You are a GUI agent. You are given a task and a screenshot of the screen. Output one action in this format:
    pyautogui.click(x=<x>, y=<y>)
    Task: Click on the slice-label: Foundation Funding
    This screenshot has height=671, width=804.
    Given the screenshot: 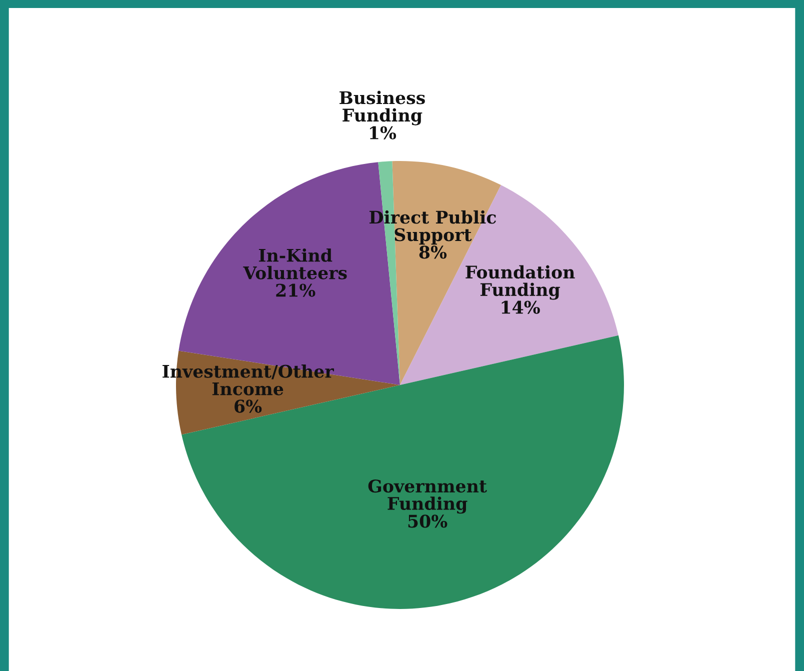 What is the action you would take?
    pyautogui.click(x=520, y=282)
    